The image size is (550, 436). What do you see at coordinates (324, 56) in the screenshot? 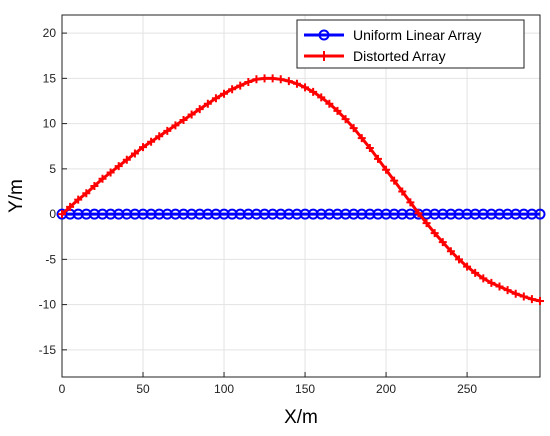
I see `legend-marker-distorted` at bounding box center [324, 56].